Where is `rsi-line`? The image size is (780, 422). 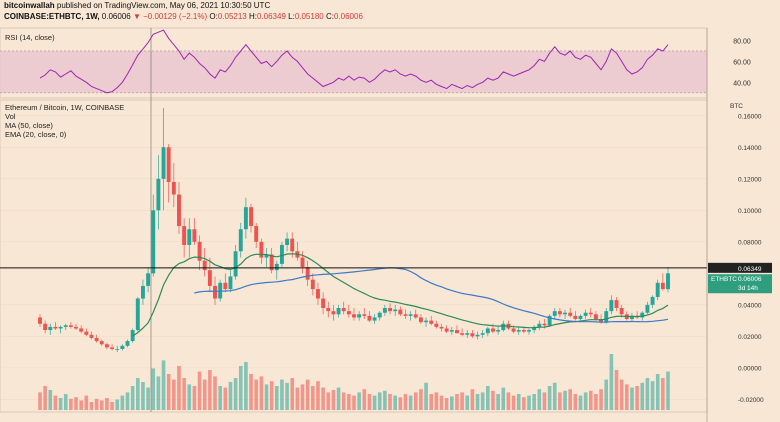 rsi-line is located at coordinates (354, 61).